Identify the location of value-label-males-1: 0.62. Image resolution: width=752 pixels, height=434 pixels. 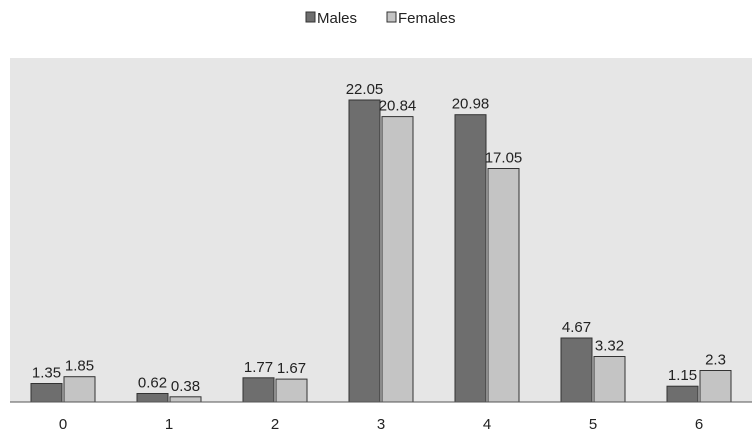
(152, 383).